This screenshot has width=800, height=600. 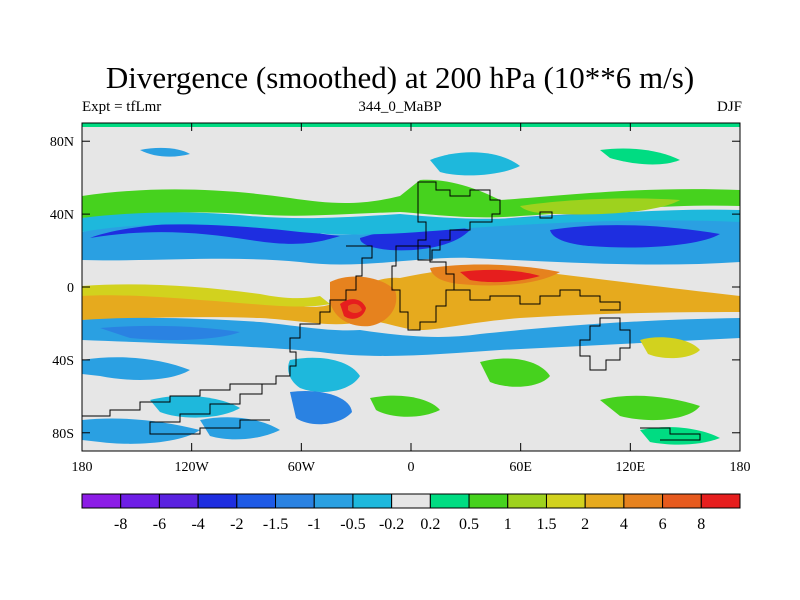 I want to click on outline-africa, so click(x=423, y=288).